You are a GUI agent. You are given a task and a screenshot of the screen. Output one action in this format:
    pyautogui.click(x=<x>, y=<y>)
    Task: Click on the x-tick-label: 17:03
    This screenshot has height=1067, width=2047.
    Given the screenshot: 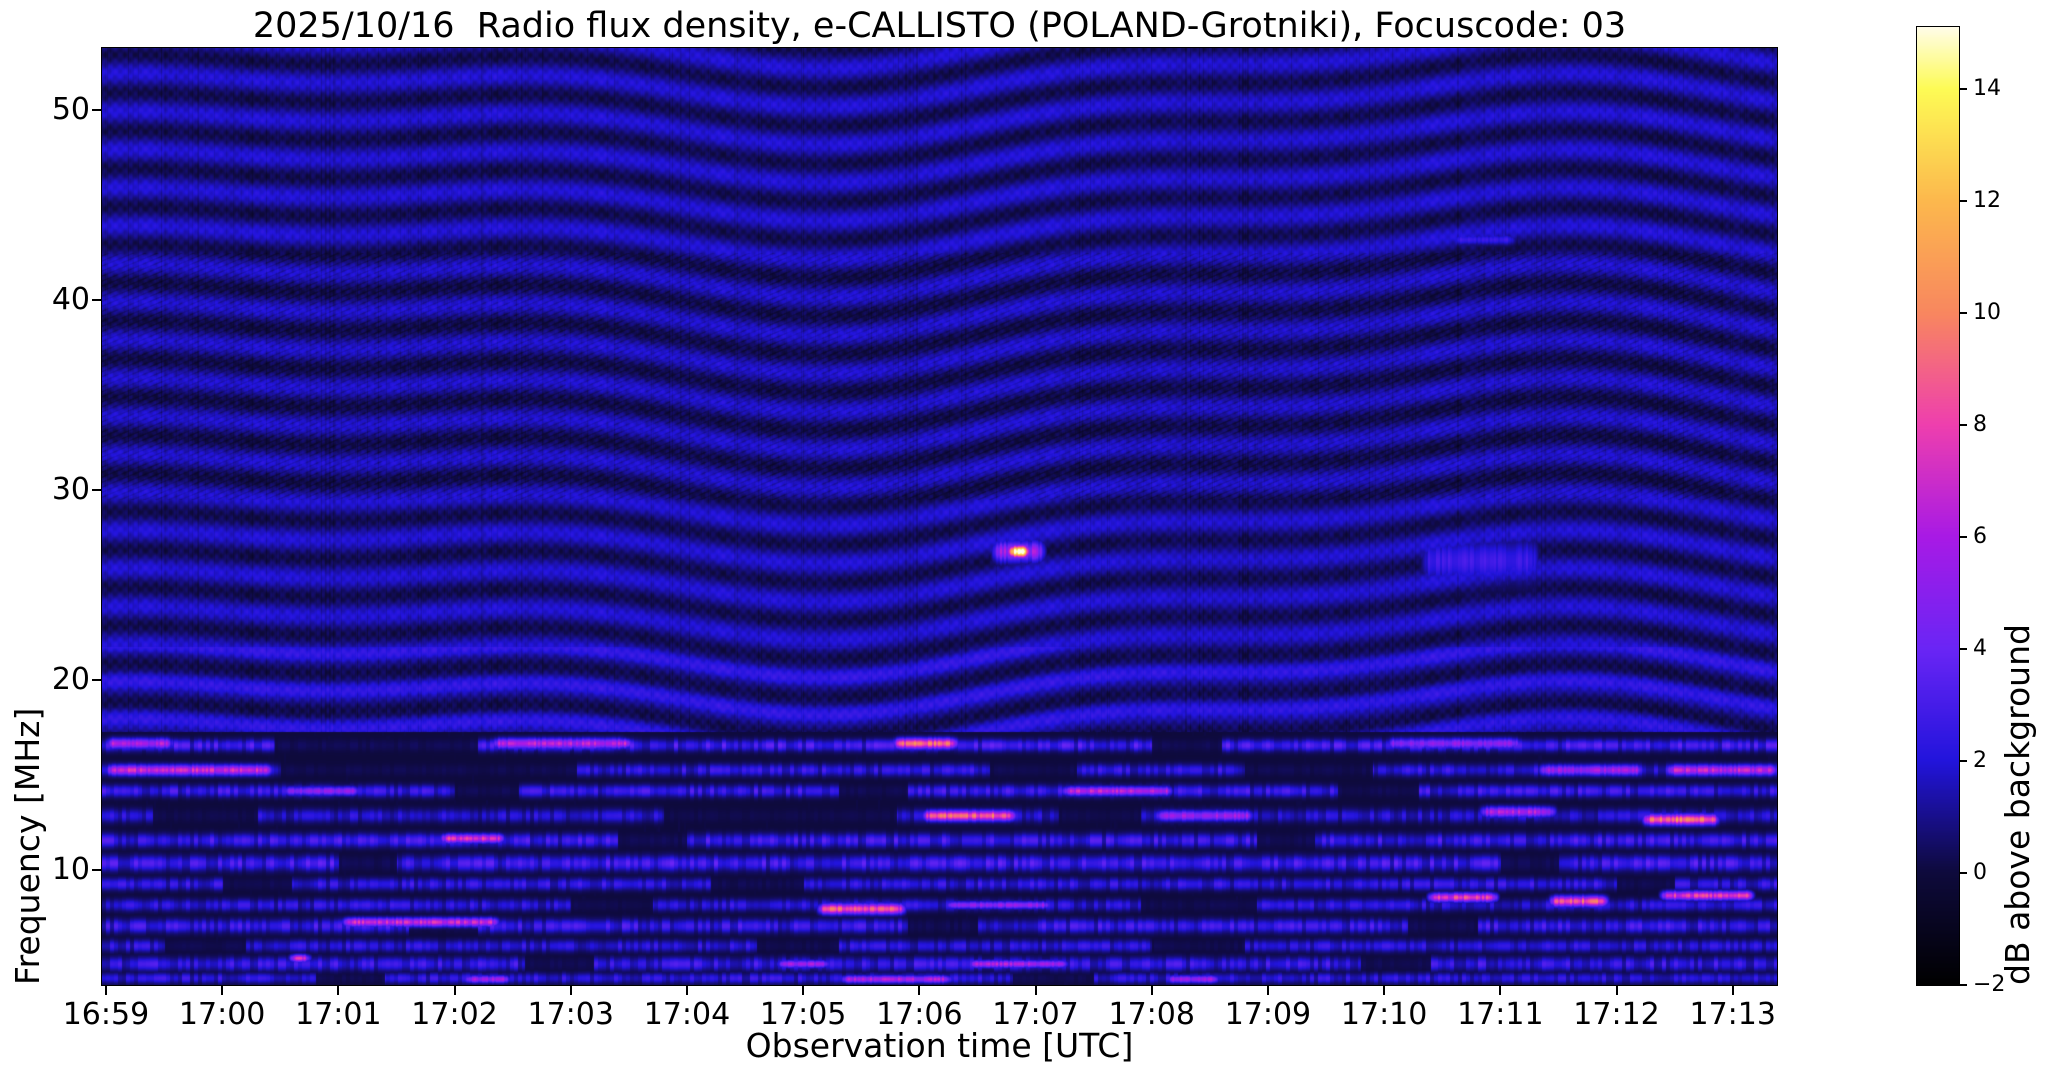 What is the action you would take?
    pyautogui.click(x=570, y=1014)
    